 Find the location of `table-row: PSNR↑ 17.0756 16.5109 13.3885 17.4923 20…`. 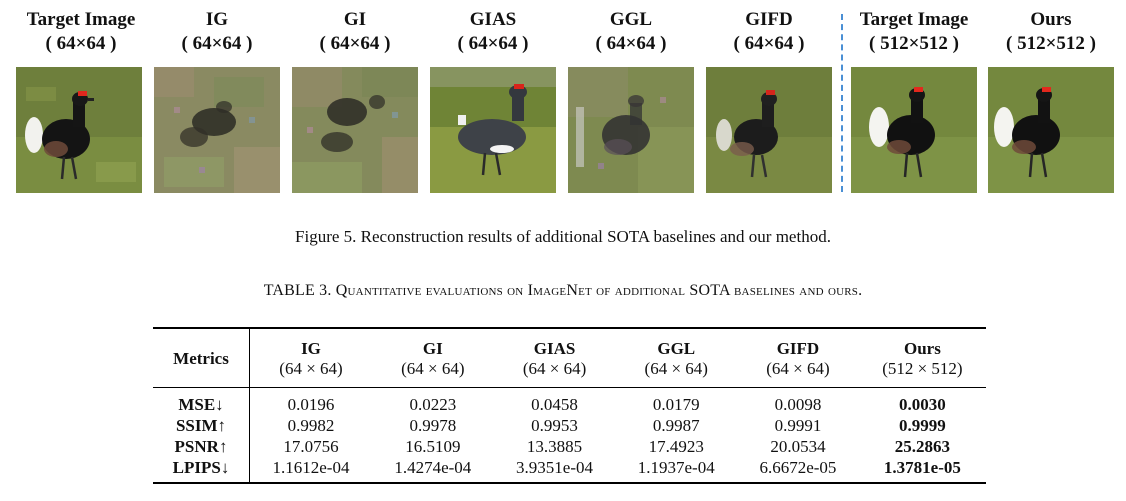

table-row: PSNR↑ 17.0756 16.5109 13.3885 17.4923 20… is located at coordinates (569, 446).